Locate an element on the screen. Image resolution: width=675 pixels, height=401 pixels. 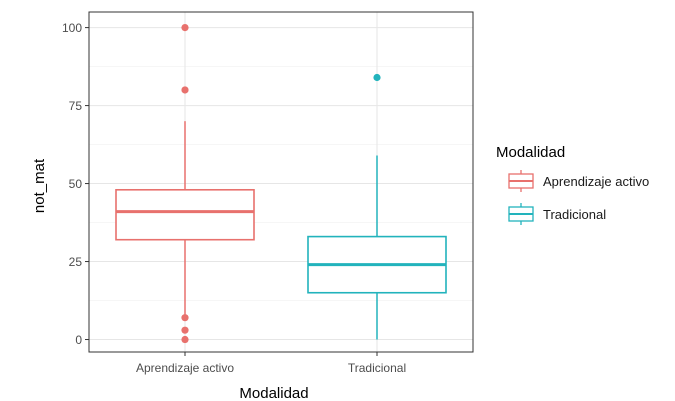
legend-label: Tradicional is located at coordinates (574, 214).